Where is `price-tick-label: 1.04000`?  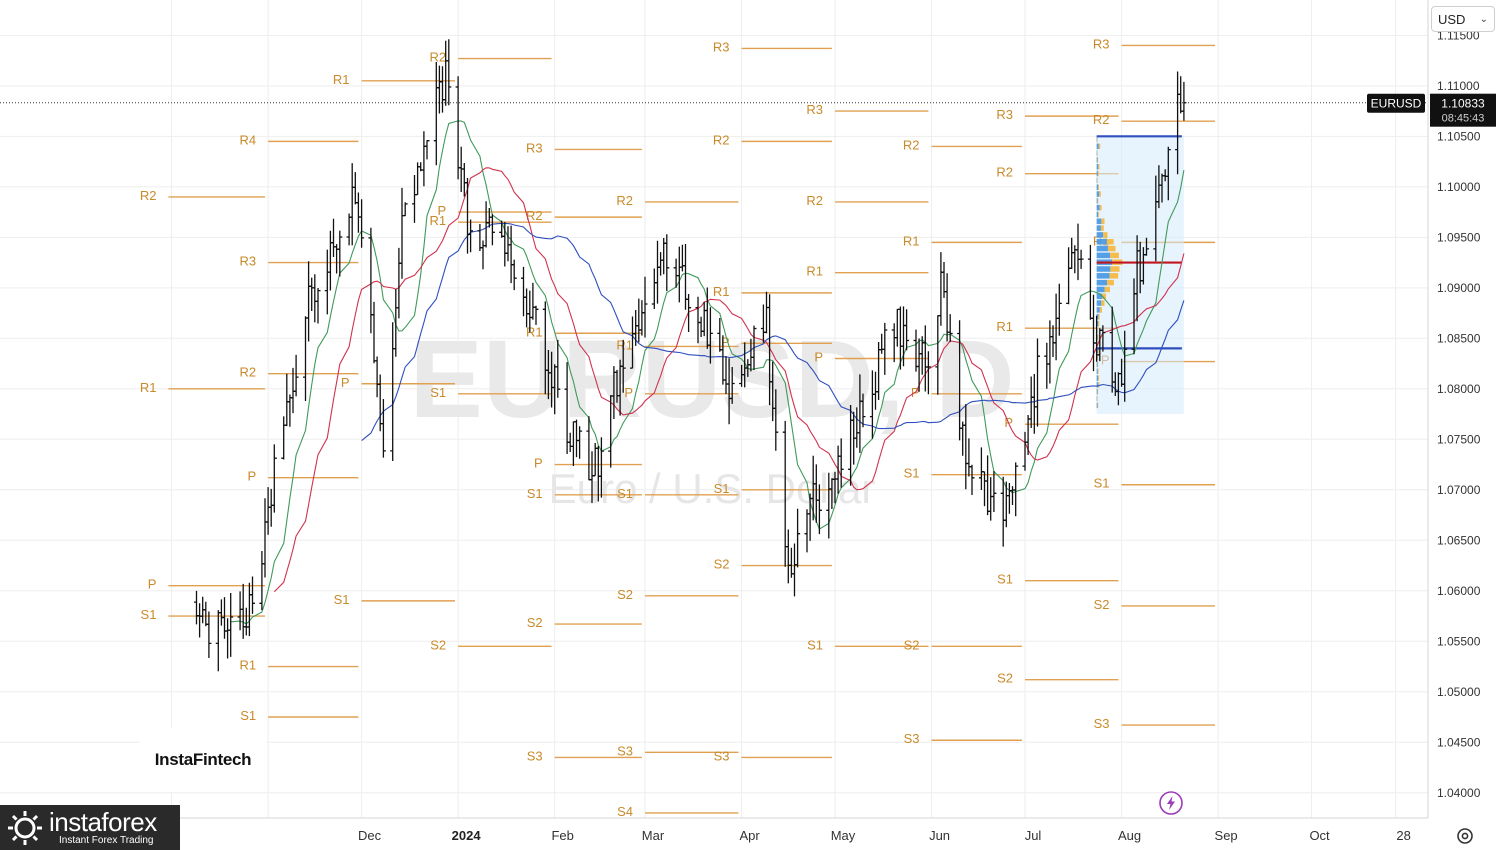
price-tick-label: 1.04000 is located at coordinates (1459, 793).